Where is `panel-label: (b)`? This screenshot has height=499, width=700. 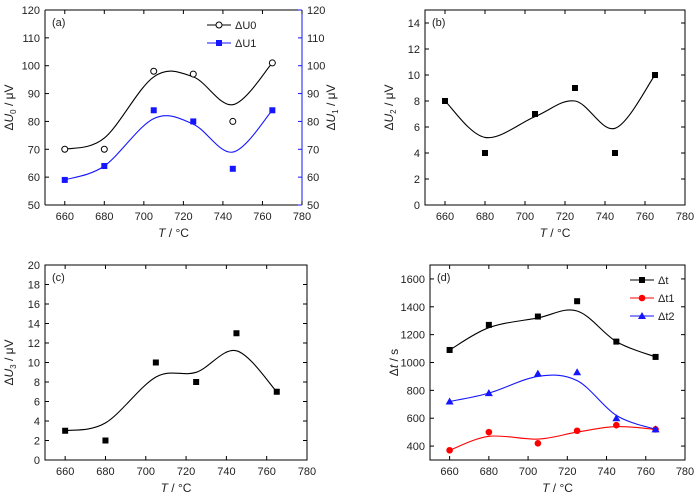 panel-label: (b) is located at coordinates (438, 23).